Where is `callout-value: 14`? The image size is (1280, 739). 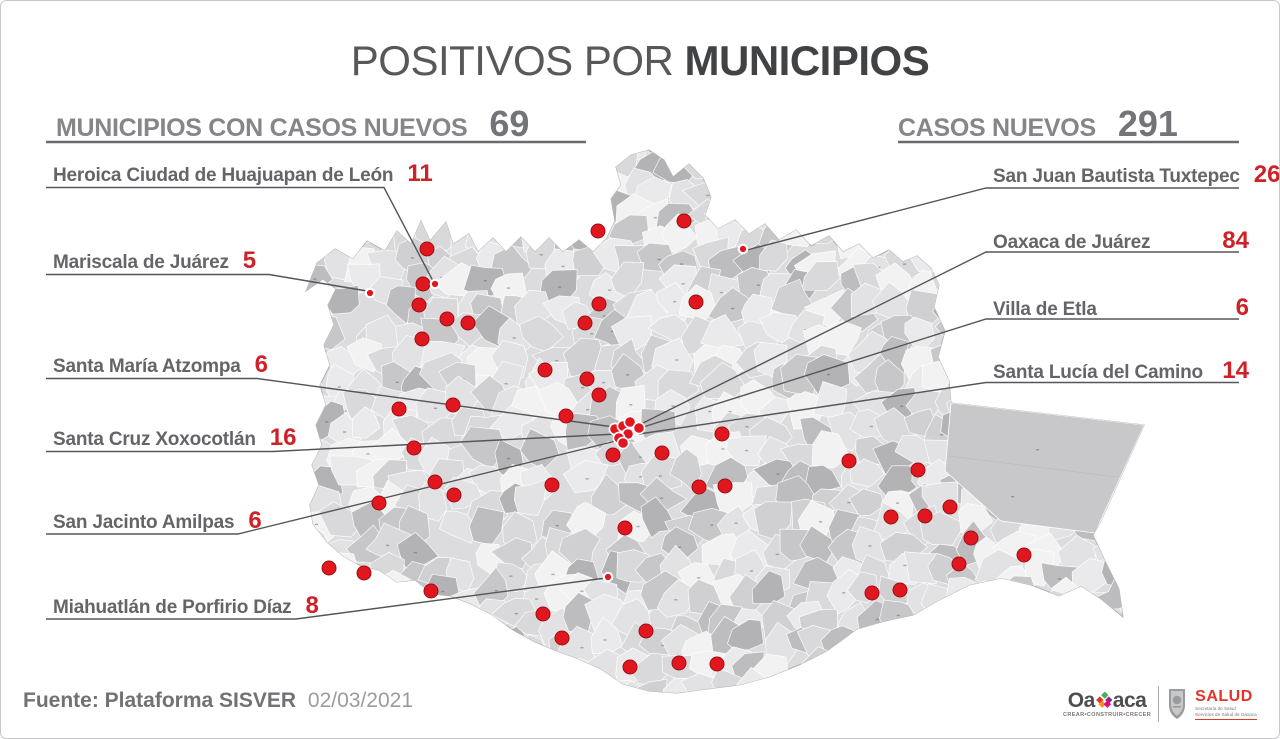 callout-value: 14 is located at coordinates (1235, 370).